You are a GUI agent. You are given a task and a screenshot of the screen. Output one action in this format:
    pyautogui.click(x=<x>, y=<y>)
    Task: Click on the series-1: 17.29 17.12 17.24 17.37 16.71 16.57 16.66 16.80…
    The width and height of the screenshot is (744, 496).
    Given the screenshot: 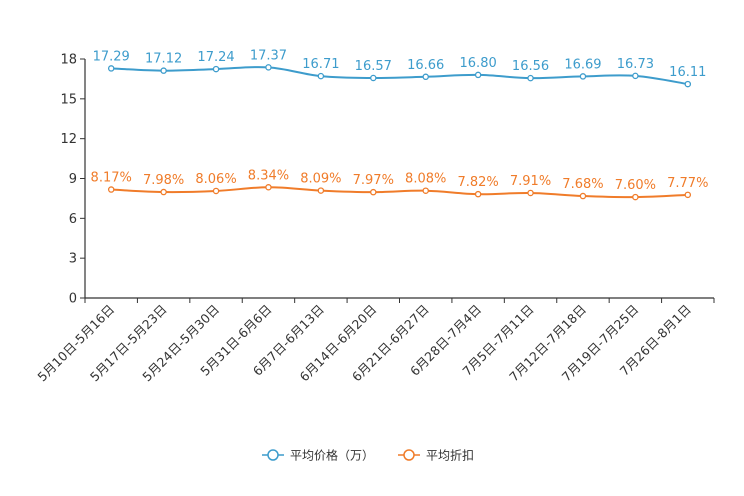 What is the action you would take?
    pyautogui.click(x=399, y=68)
    